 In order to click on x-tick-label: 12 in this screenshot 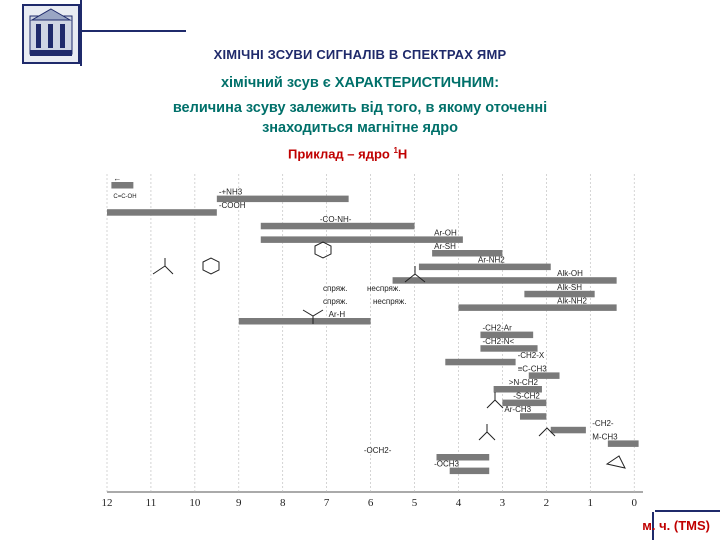, I will do `click(107, 503)`.